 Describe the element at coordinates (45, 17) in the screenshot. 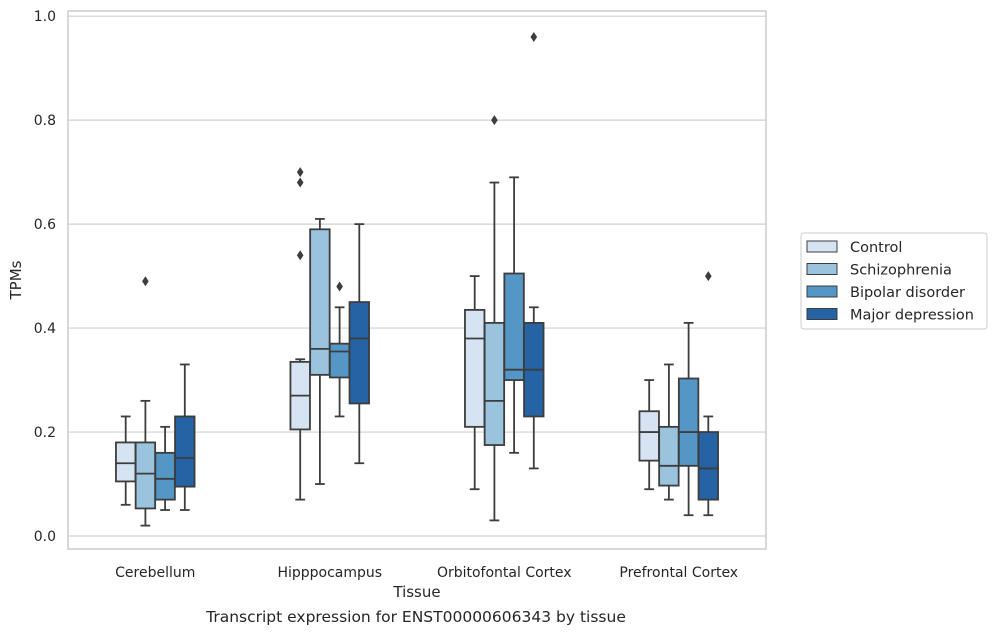

I see `y-tick-label: 1.0` at that location.